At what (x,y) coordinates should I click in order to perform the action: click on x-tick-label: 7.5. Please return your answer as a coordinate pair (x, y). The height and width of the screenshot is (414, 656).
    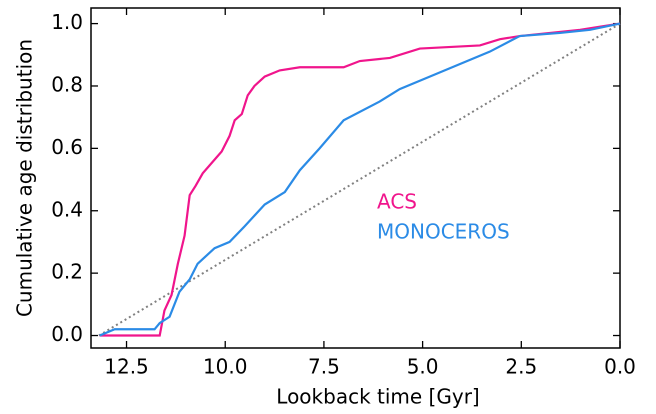
    Looking at the image, I should click on (324, 367).